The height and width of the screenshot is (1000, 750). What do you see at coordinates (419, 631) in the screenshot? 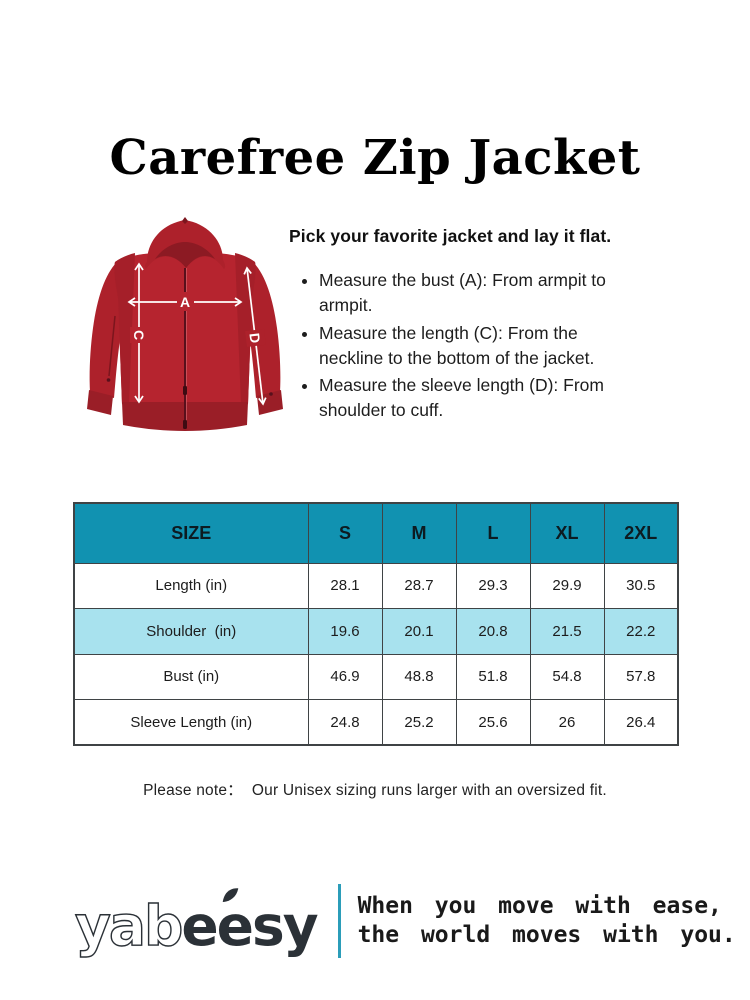
I see `size-value: 20.1` at bounding box center [419, 631].